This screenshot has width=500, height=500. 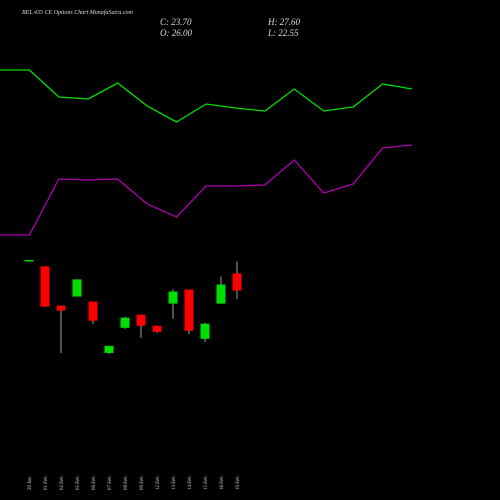 I want to click on x-tick-label: 15 Feb, so click(x=206, y=483).